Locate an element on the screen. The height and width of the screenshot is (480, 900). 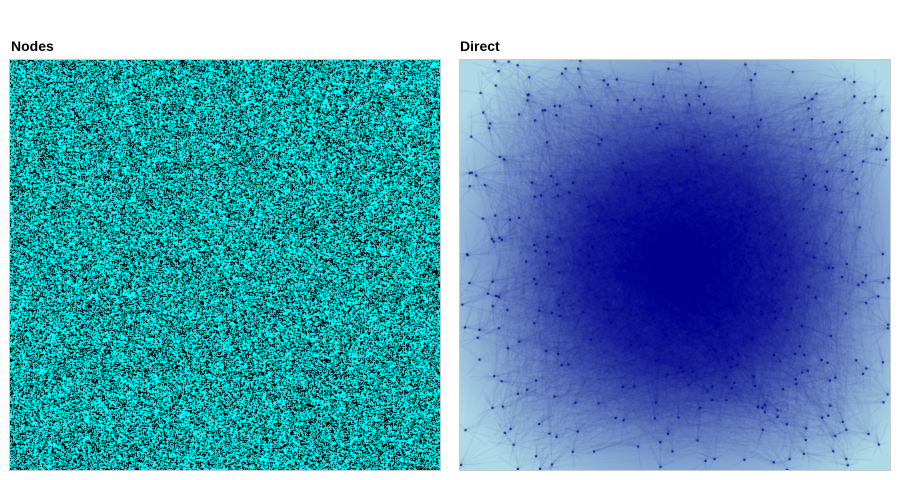
direct-panel-title: Direct is located at coordinates (480, 46).